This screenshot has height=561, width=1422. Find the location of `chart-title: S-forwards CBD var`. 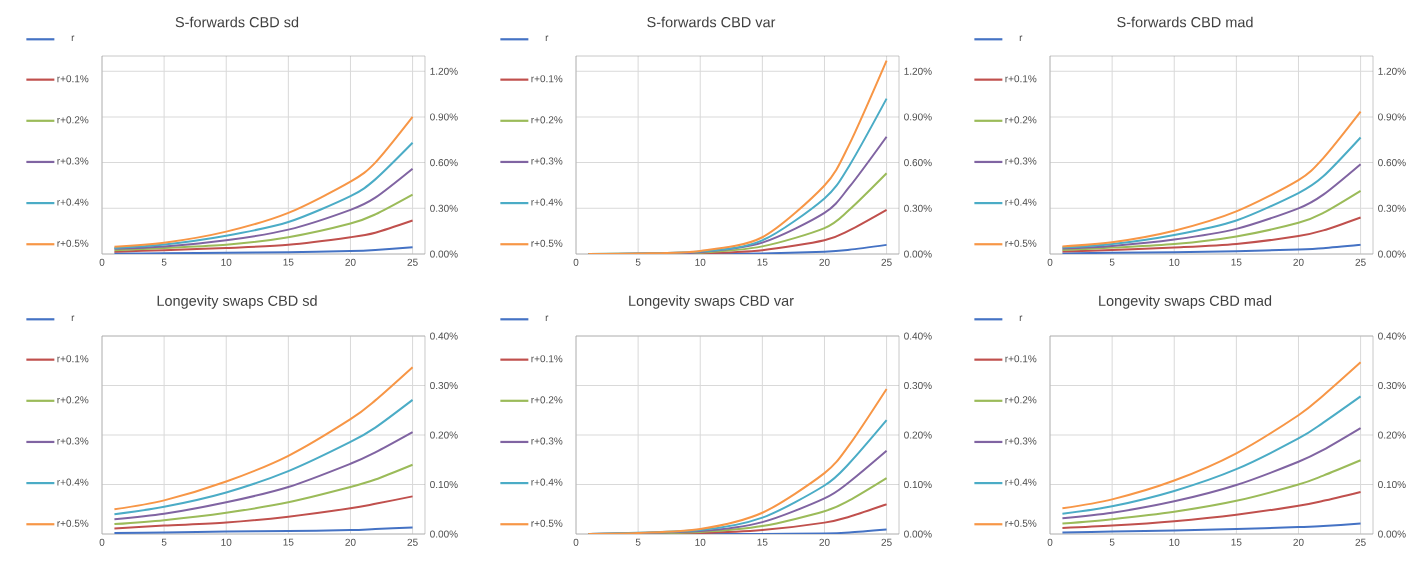

chart-title: S-forwards CBD var is located at coordinates (711, 22).